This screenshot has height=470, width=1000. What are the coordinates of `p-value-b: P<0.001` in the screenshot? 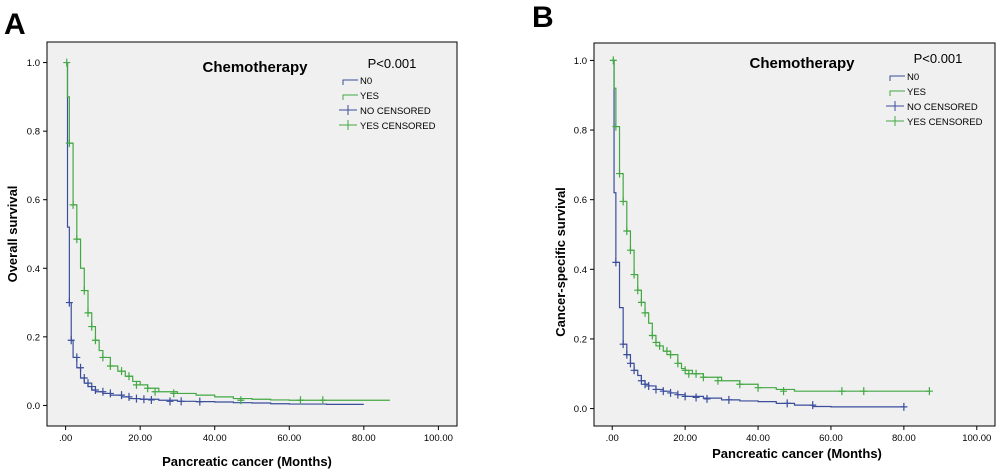 It's located at (938, 58).